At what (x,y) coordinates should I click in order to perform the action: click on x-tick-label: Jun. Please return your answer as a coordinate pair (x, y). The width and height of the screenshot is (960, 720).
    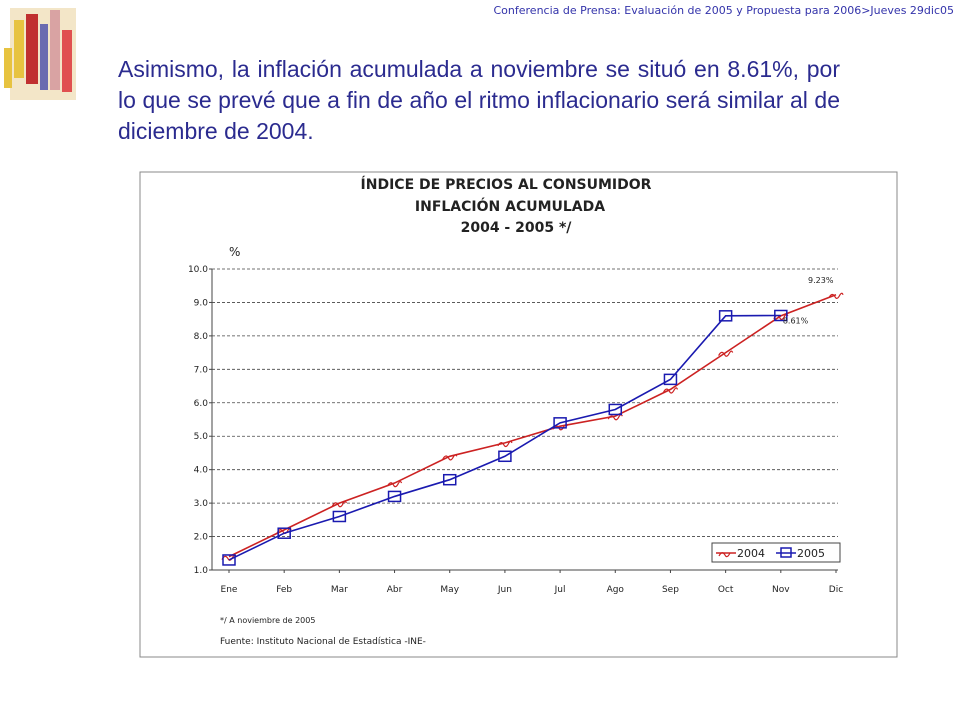
    Looking at the image, I should click on (504, 590).